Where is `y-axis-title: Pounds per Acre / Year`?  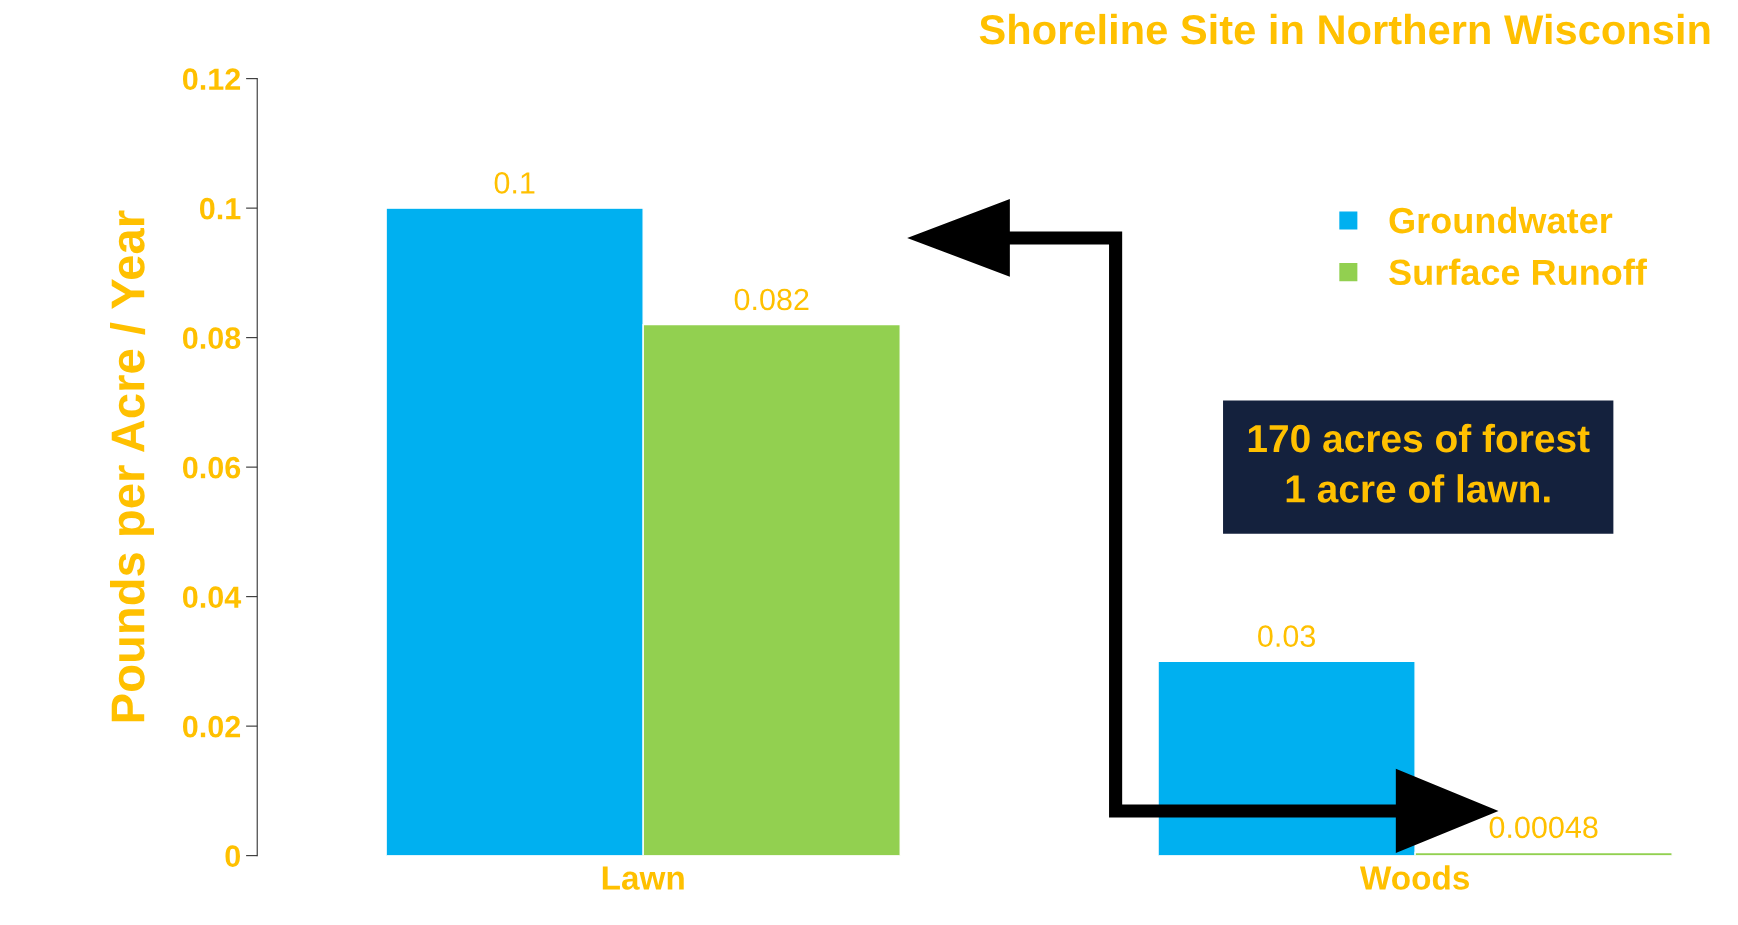 y-axis-title: Pounds per Acre / Year is located at coordinates (132, 466).